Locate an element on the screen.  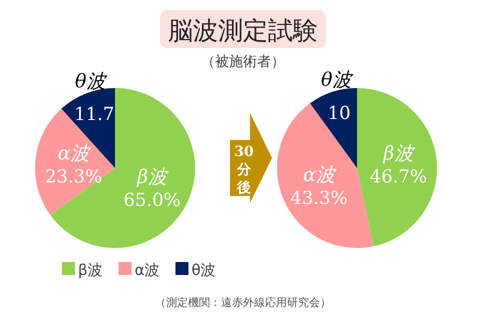
text: 30分後 is located at coordinates (244, 170).